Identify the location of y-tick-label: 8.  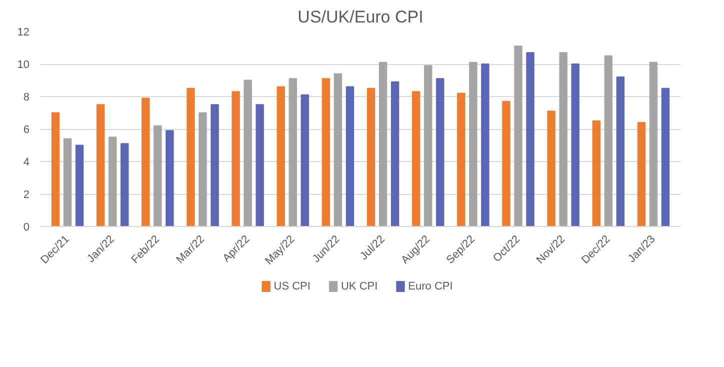
(26, 98).